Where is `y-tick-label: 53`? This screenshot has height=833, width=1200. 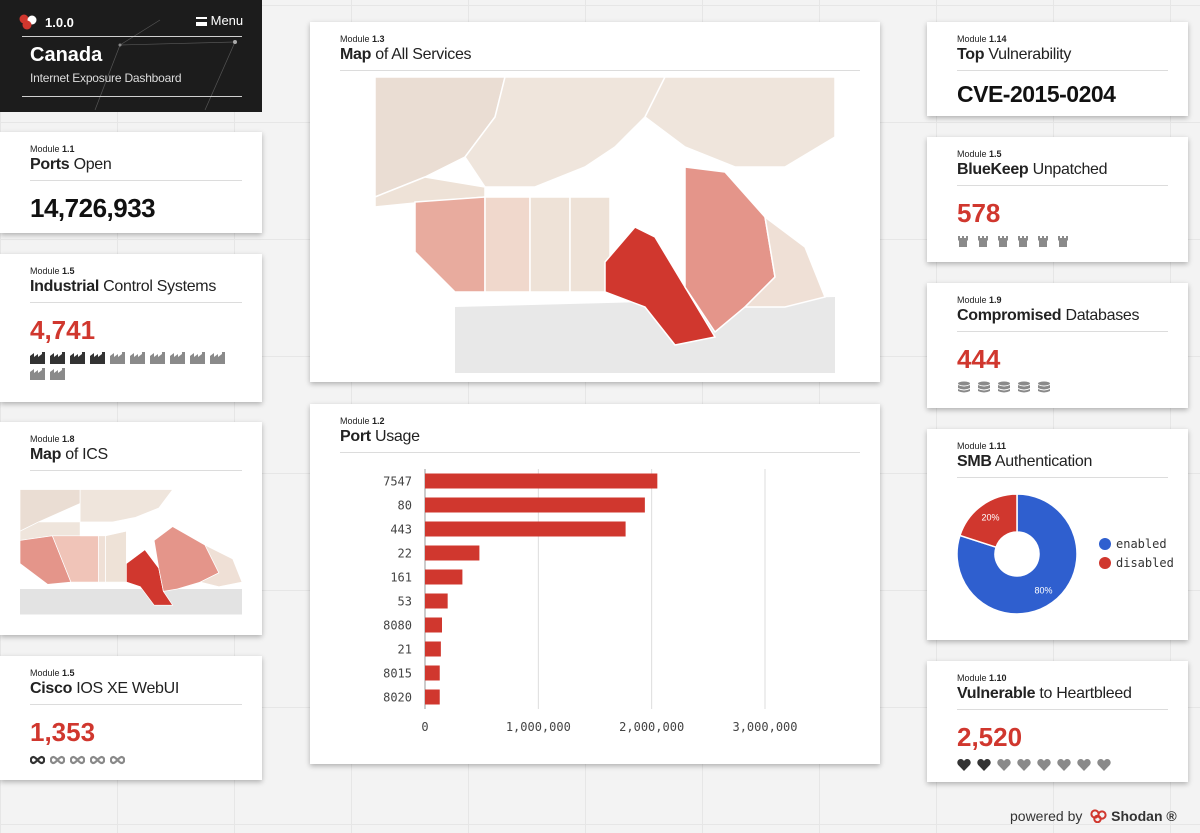
y-tick-label: 53 is located at coordinates (405, 602).